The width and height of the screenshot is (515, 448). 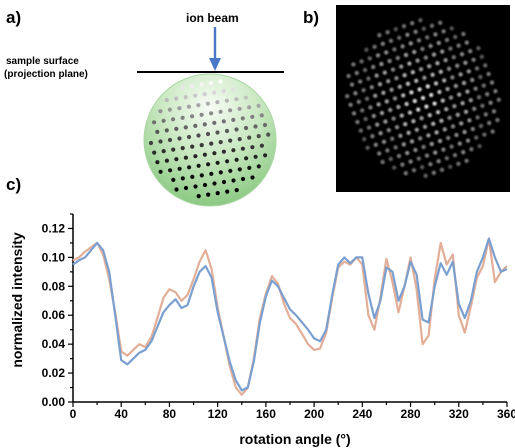 What do you see at coordinates (506, 414) in the screenshot?
I see `x-tick-label: 360` at bounding box center [506, 414].